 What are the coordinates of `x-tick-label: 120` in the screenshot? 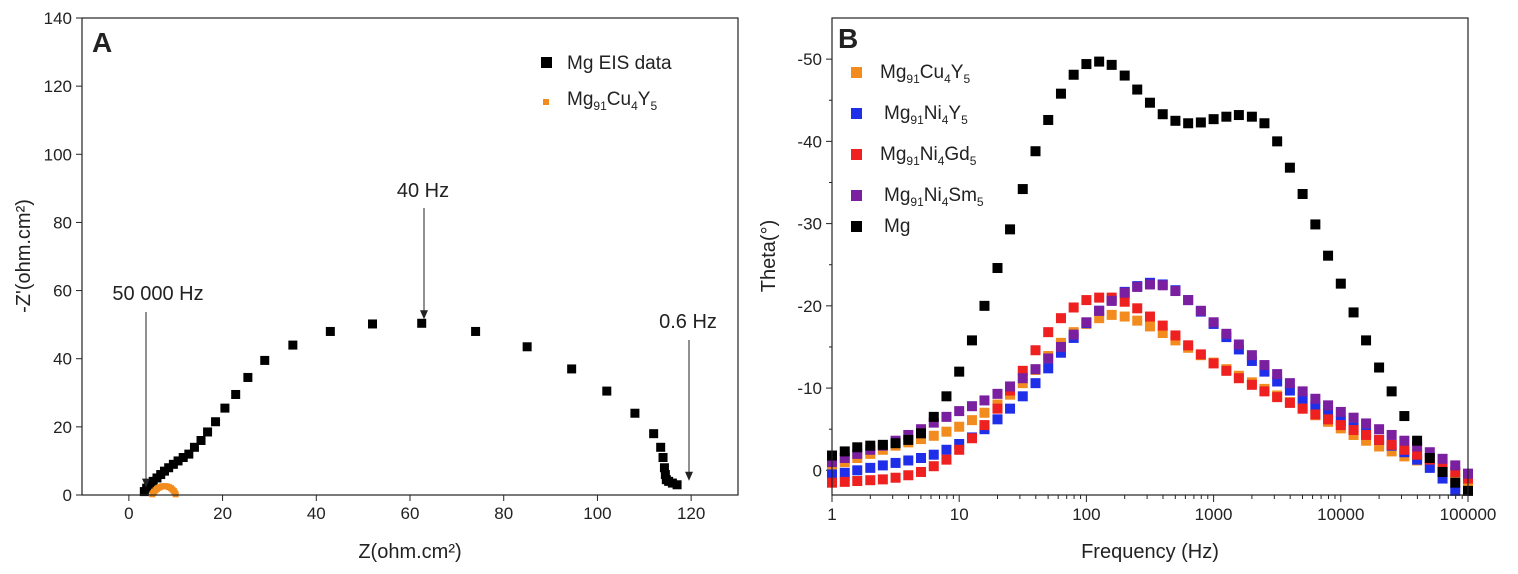 It's located at (691, 513).